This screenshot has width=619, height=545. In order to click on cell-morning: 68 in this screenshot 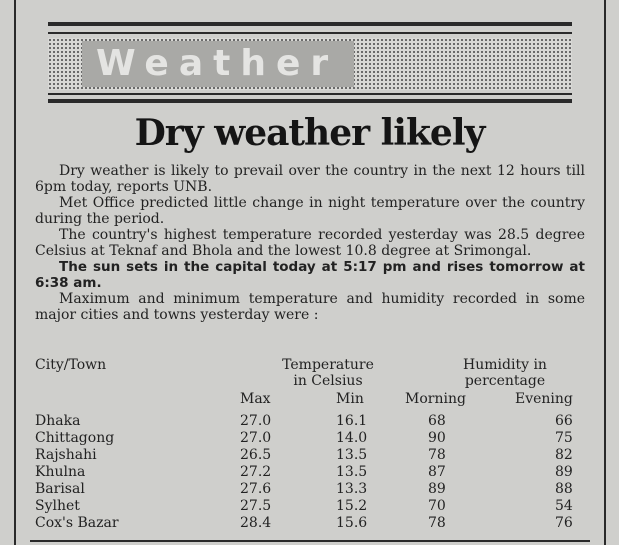, I will do `click(437, 421)`.